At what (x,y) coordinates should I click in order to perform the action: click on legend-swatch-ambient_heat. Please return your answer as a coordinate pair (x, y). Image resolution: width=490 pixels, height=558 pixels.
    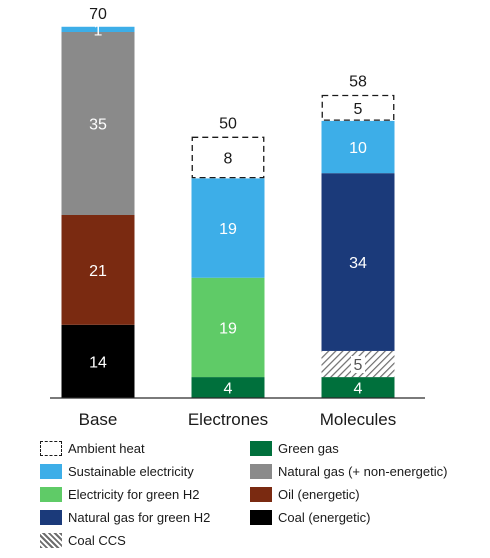
    Looking at the image, I should click on (51, 448).